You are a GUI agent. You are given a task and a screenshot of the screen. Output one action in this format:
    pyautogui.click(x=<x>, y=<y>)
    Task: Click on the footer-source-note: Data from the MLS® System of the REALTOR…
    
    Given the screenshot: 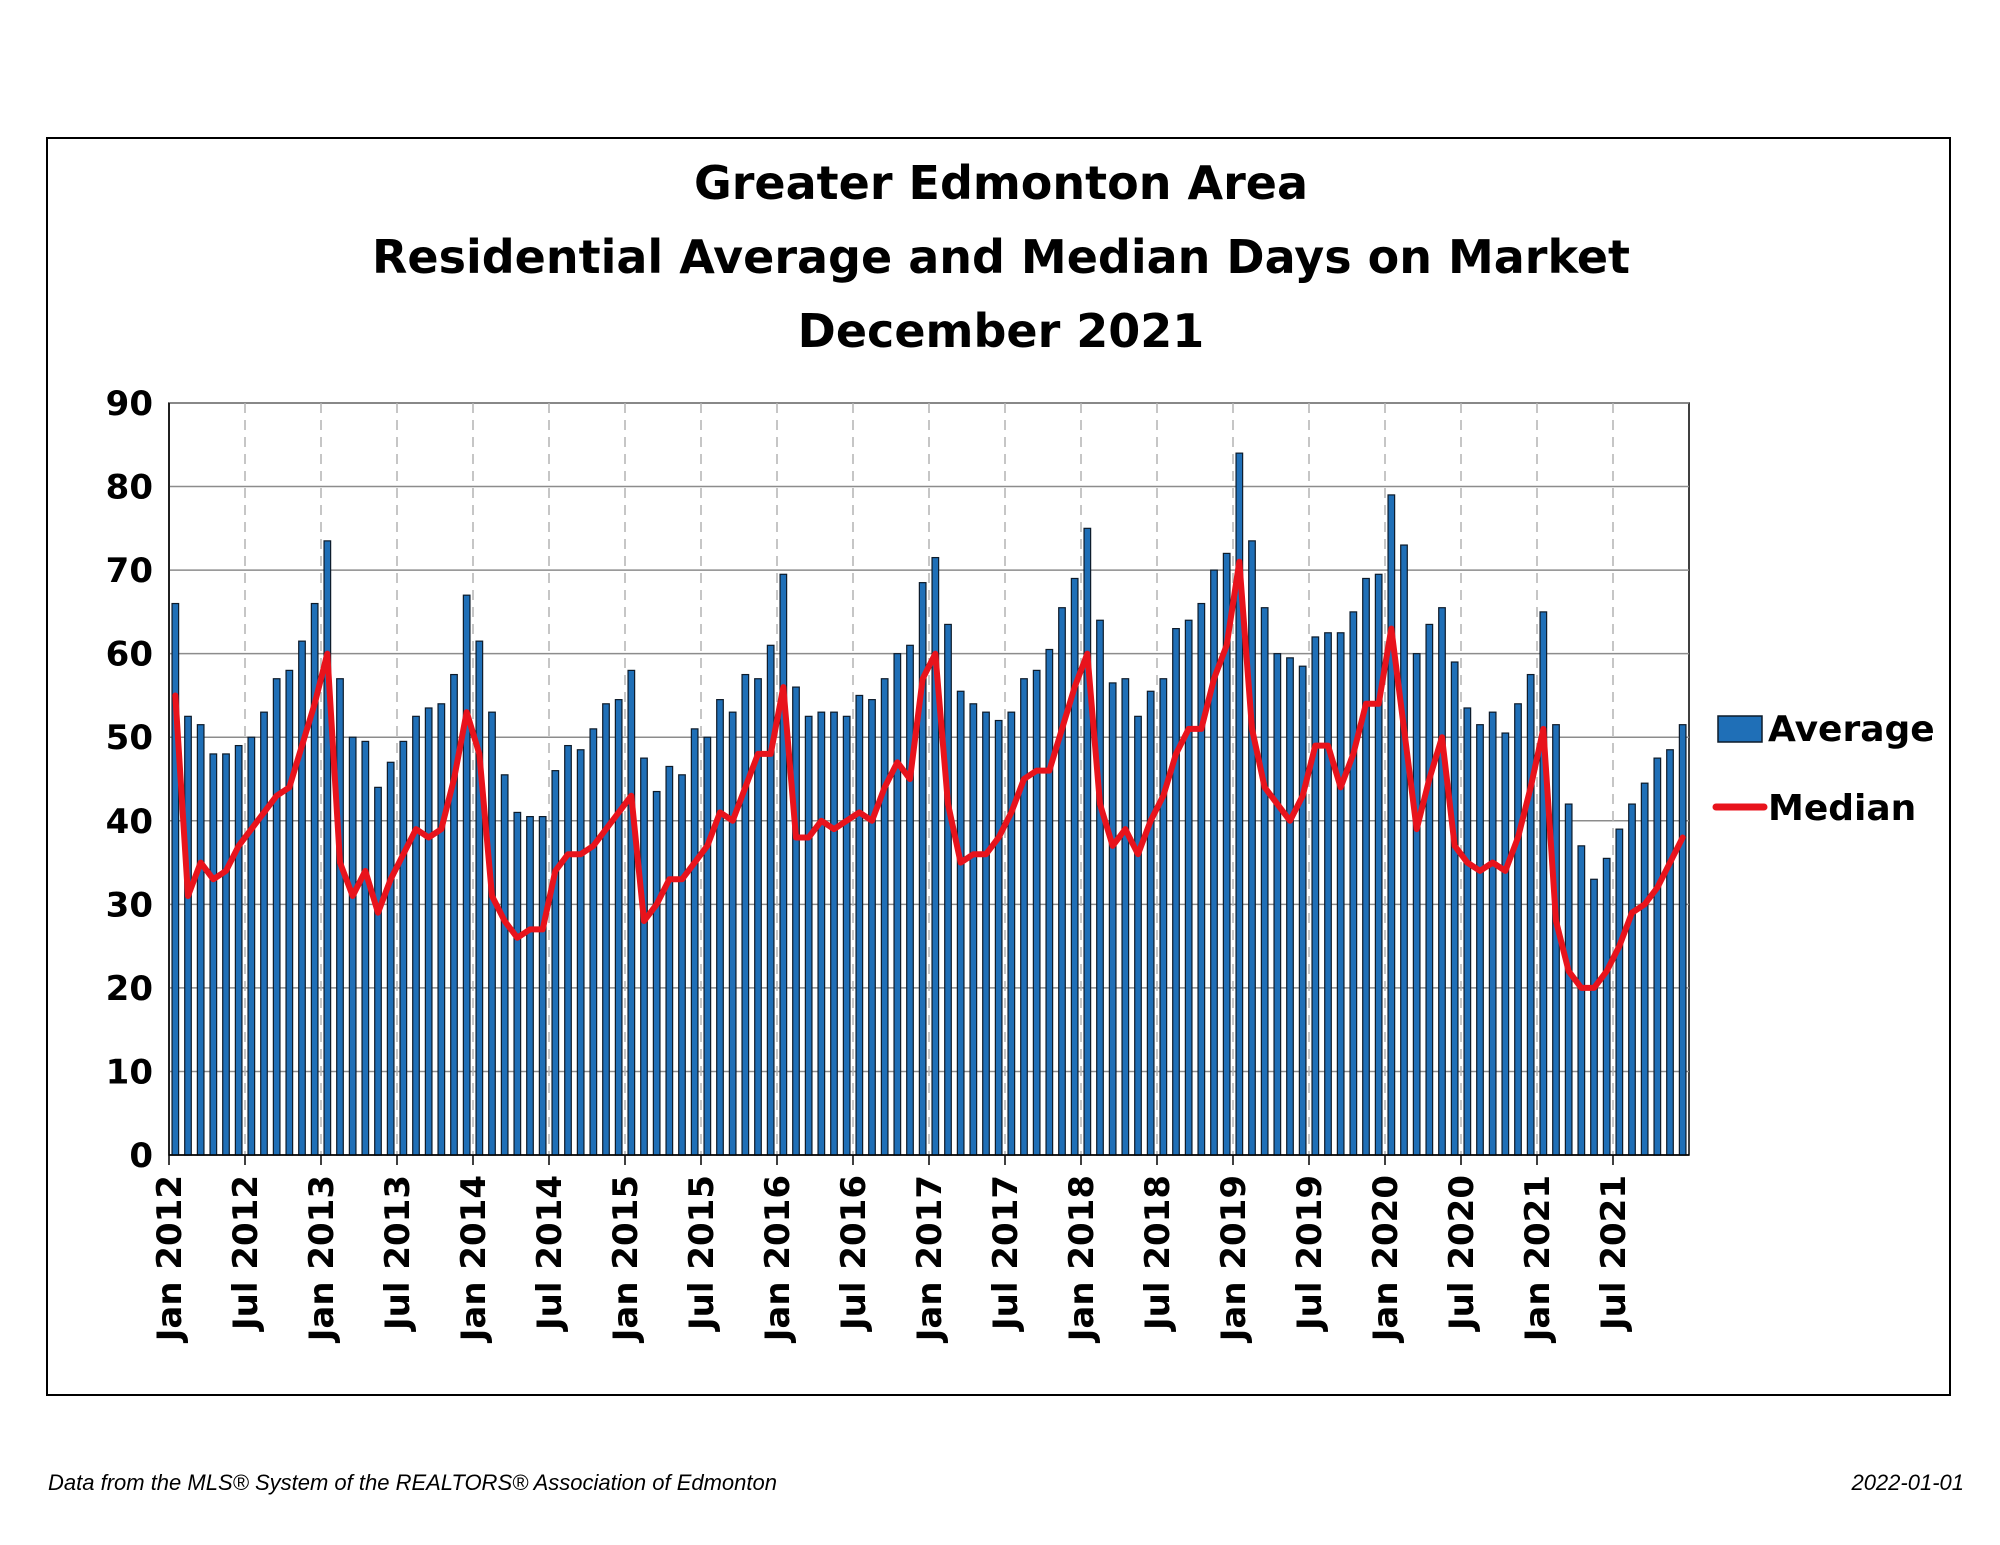 What is the action you would take?
    pyautogui.click(x=412, y=1482)
    